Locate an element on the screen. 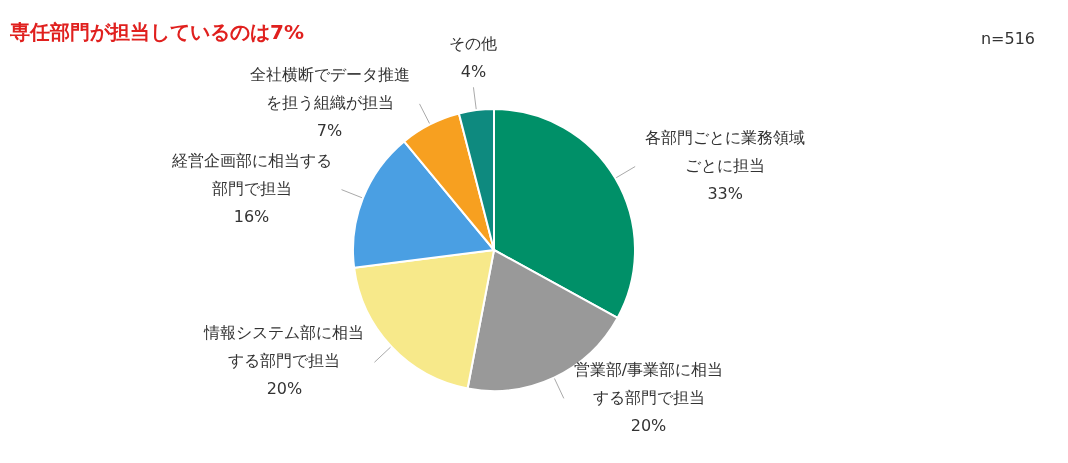  slice-label: 各部門ごとに業務領域ごとに担当 is located at coordinates (725, 151).